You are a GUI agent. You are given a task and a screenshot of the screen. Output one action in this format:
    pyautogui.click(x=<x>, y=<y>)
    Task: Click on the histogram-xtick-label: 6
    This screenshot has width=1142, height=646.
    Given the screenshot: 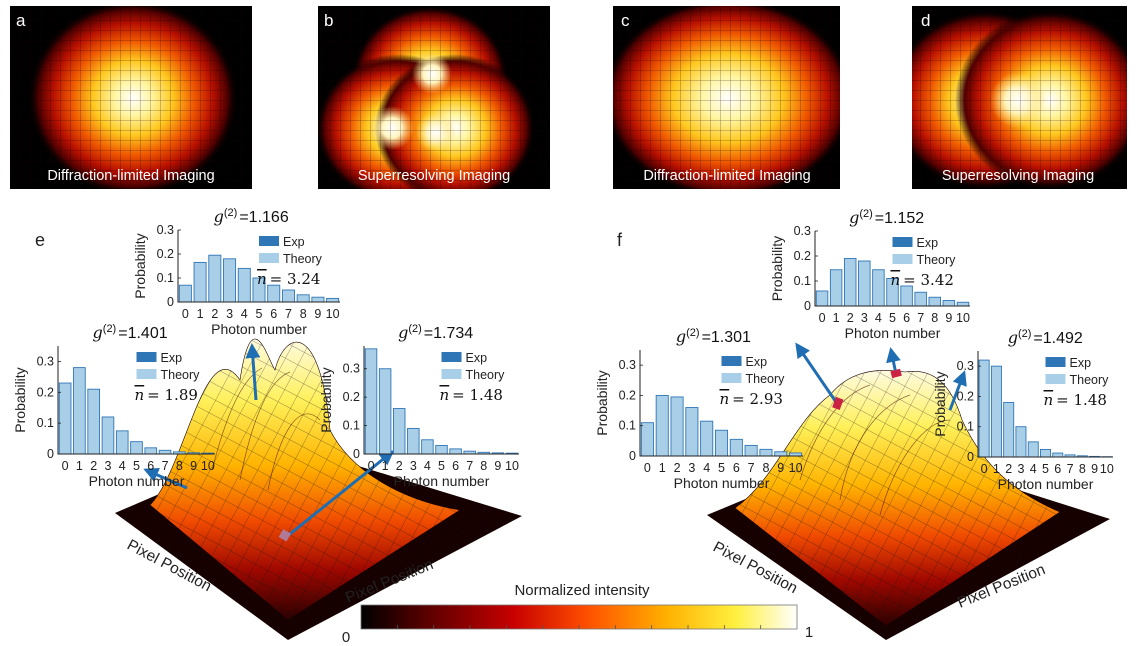 What is the action you would take?
    pyautogui.click(x=1057, y=469)
    